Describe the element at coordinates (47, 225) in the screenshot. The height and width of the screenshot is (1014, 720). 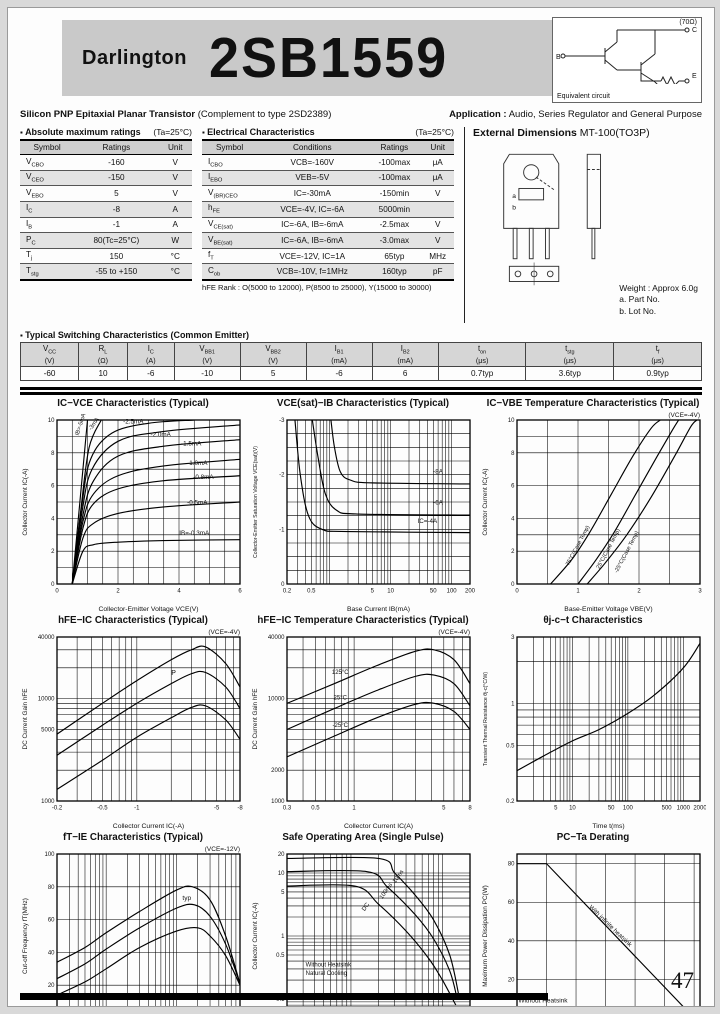
I see `symbol-cell: IB` at that location.